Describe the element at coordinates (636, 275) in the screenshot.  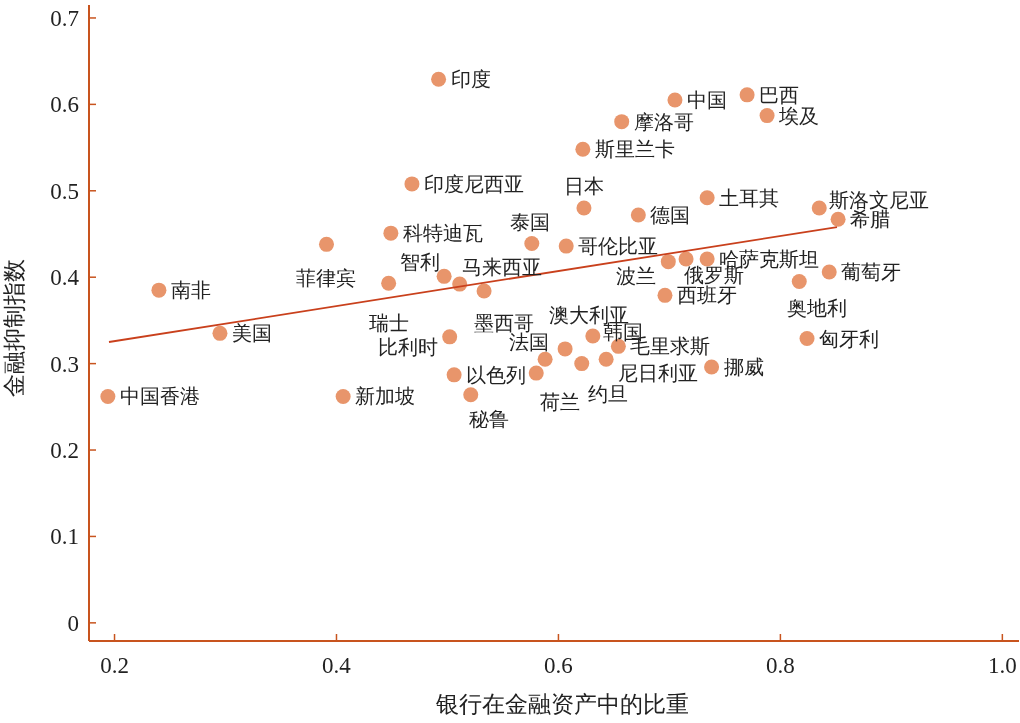
I see `annotation: 波兰` at that location.